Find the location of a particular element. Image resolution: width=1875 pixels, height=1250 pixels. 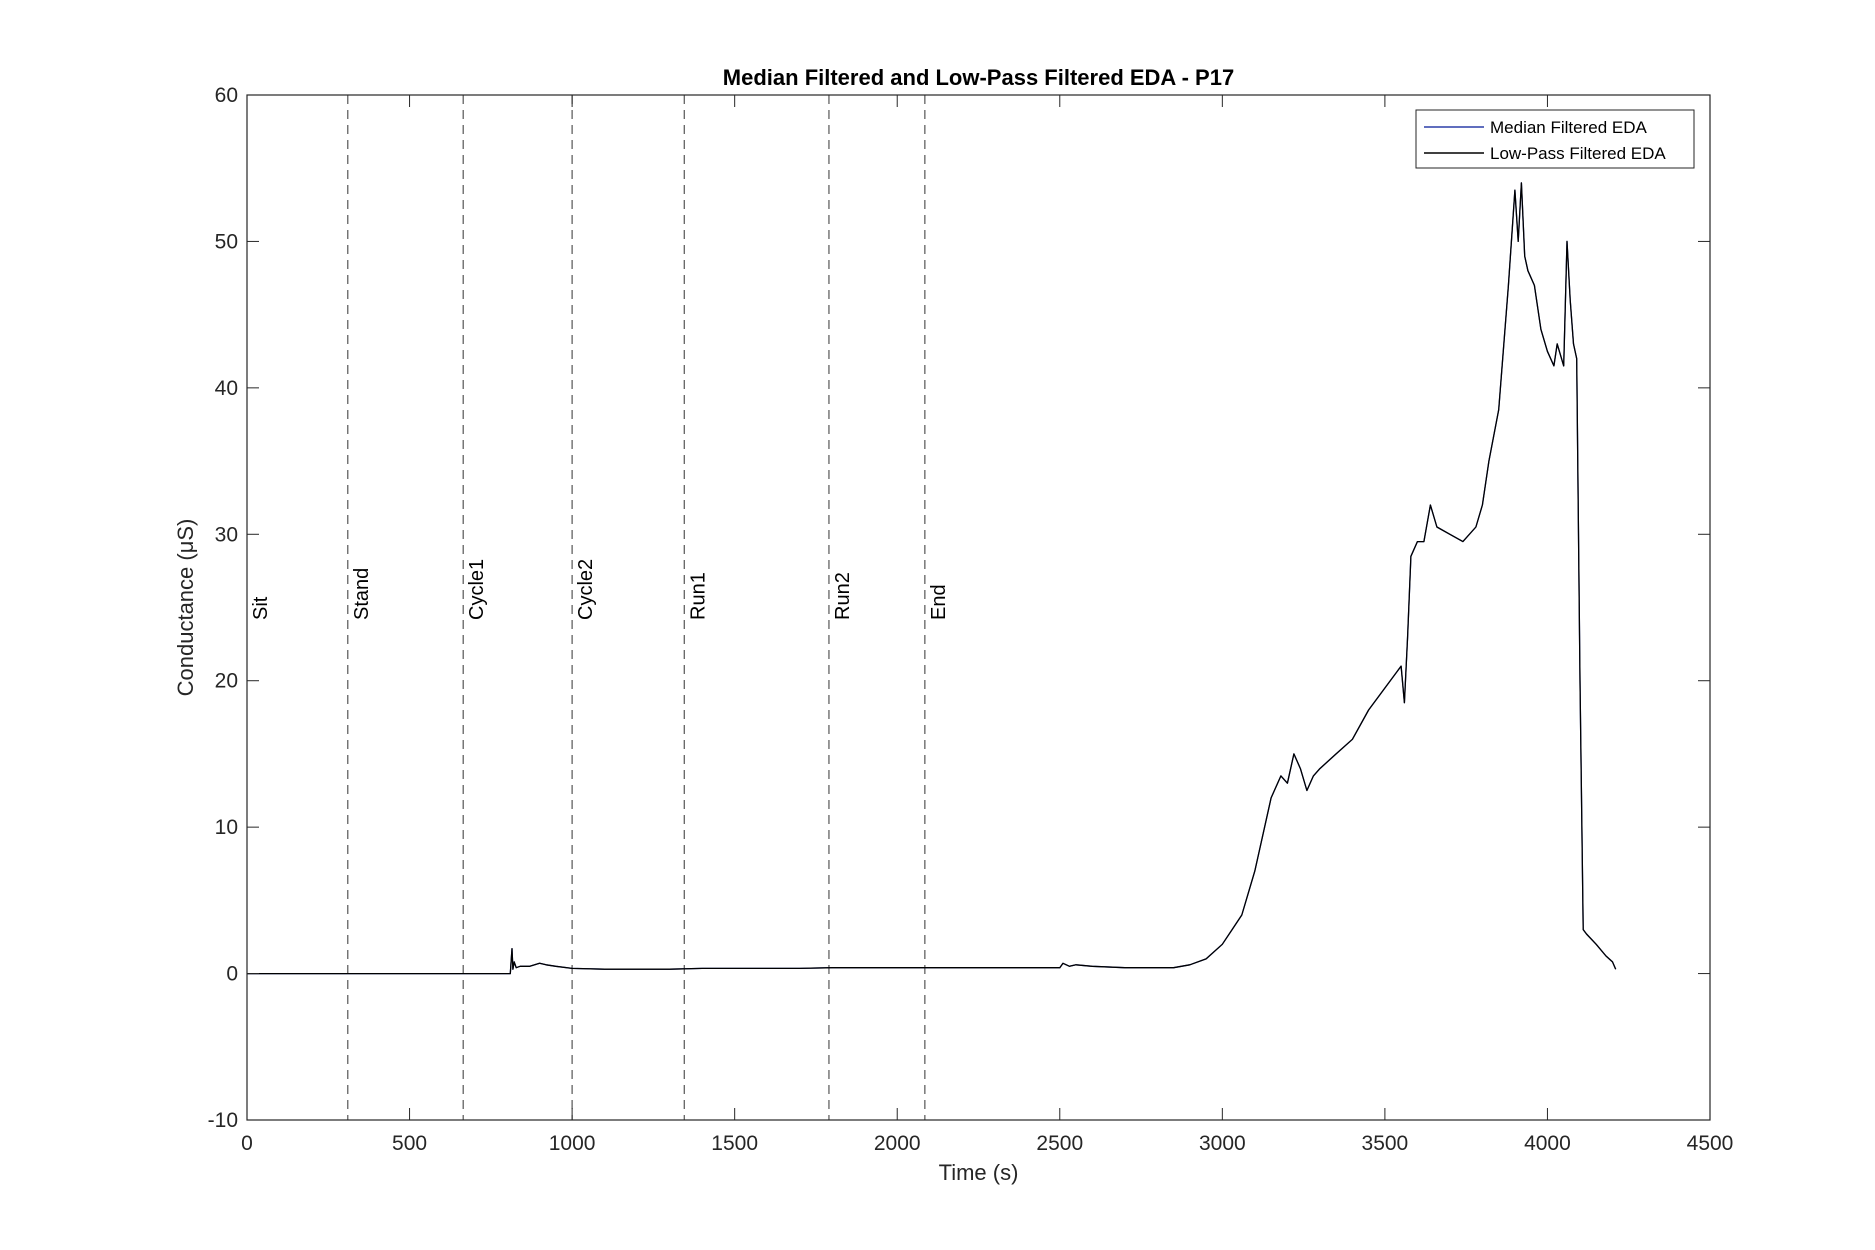

x-tick-label: 3000 is located at coordinates (1222, 1143).